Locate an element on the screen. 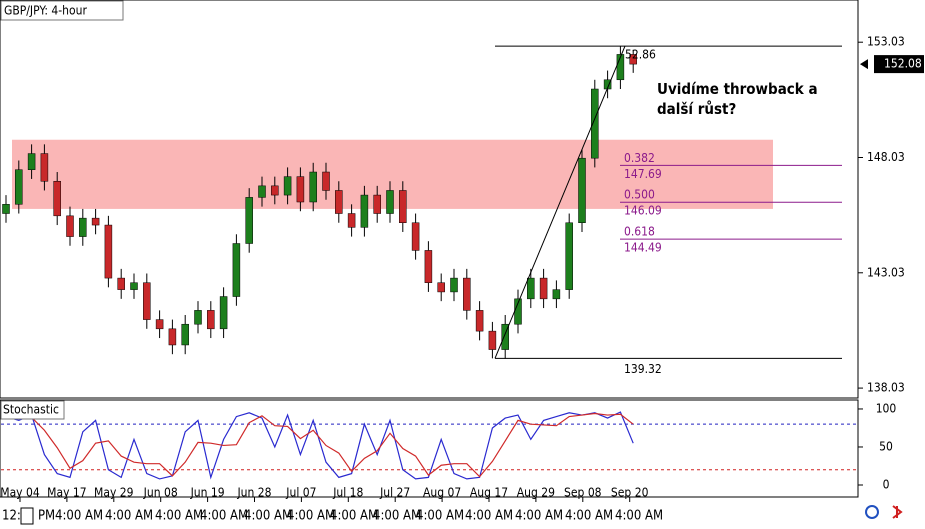 The width and height of the screenshot is (925, 529). fib-diagonal is located at coordinates (560, 202).